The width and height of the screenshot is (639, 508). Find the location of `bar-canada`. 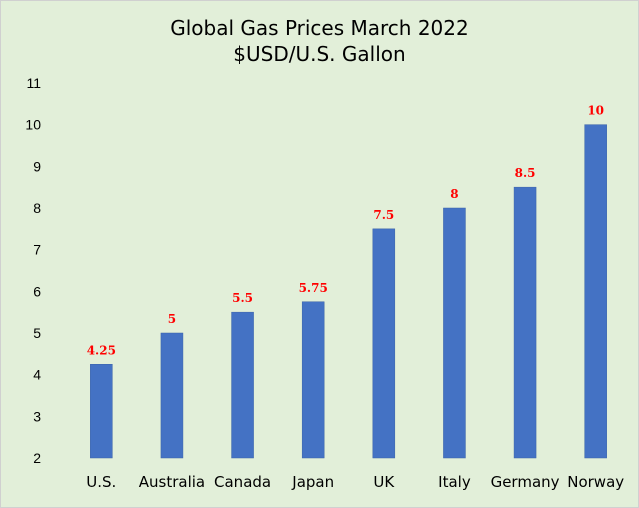

bar-canada is located at coordinates (242, 385).